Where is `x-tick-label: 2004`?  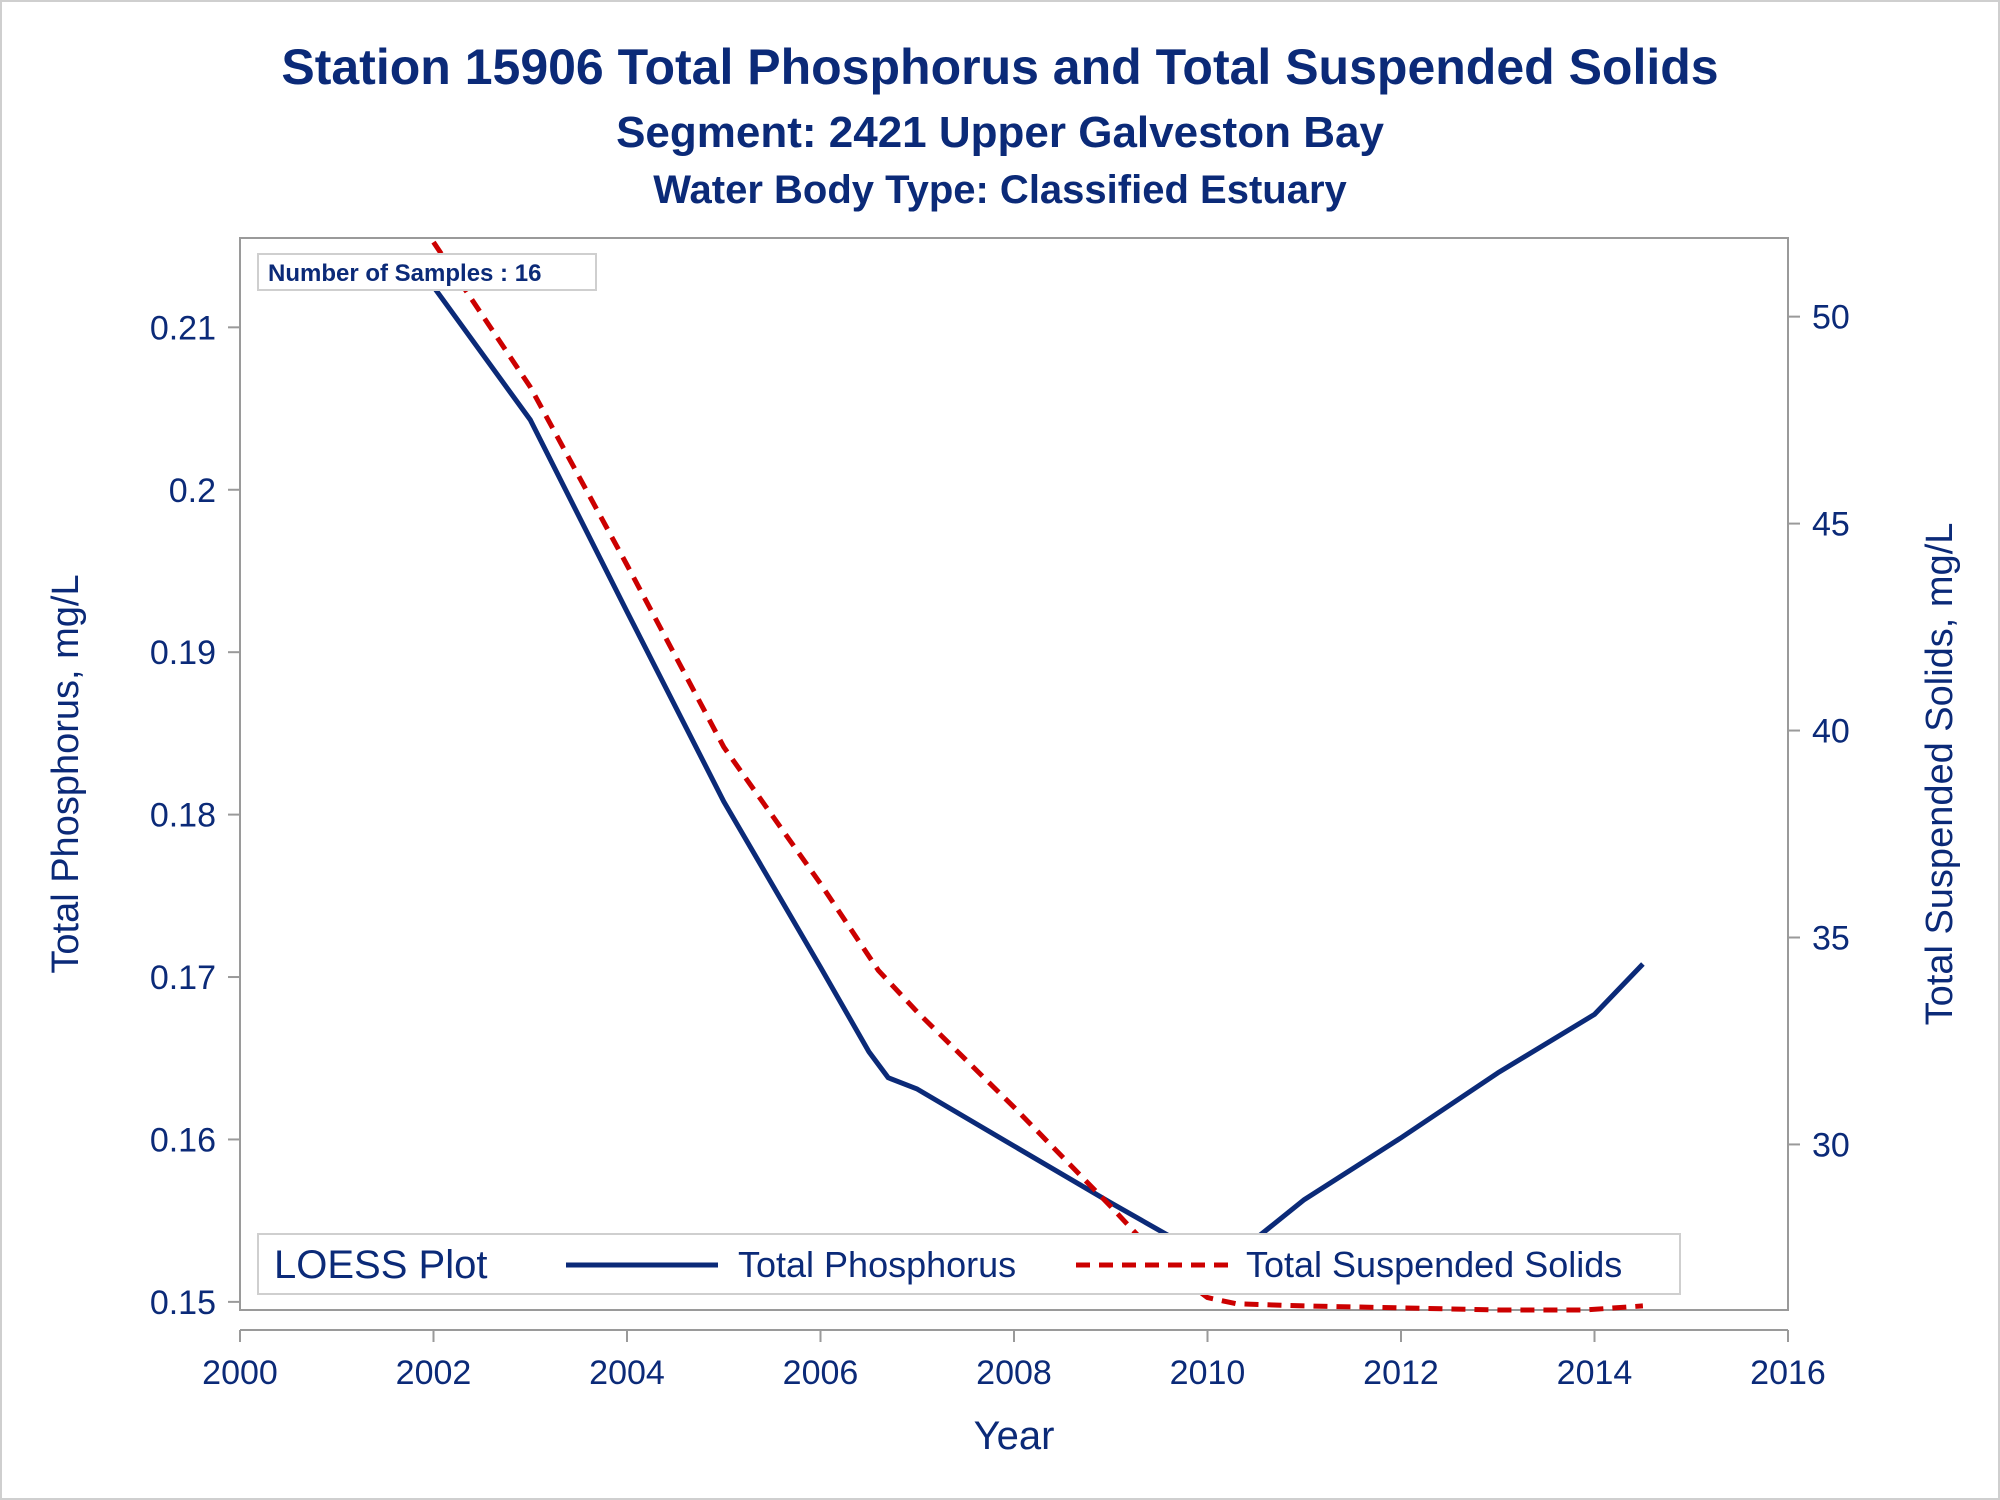 x-tick-label: 2004 is located at coordinates (627, 1373).